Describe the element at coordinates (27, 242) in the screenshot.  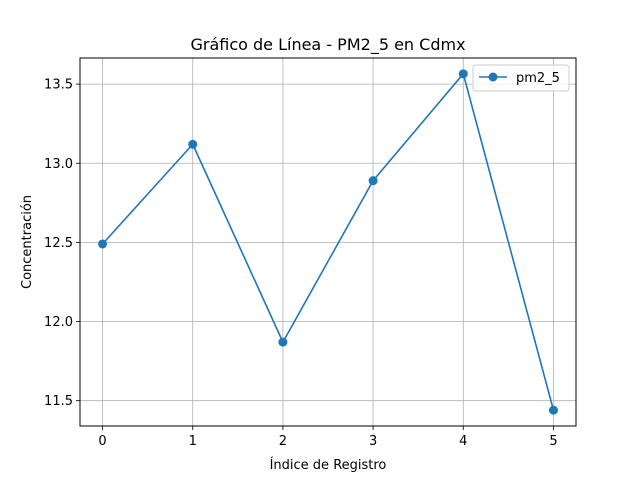
I see `y-axis-label: Concentración` at that location.